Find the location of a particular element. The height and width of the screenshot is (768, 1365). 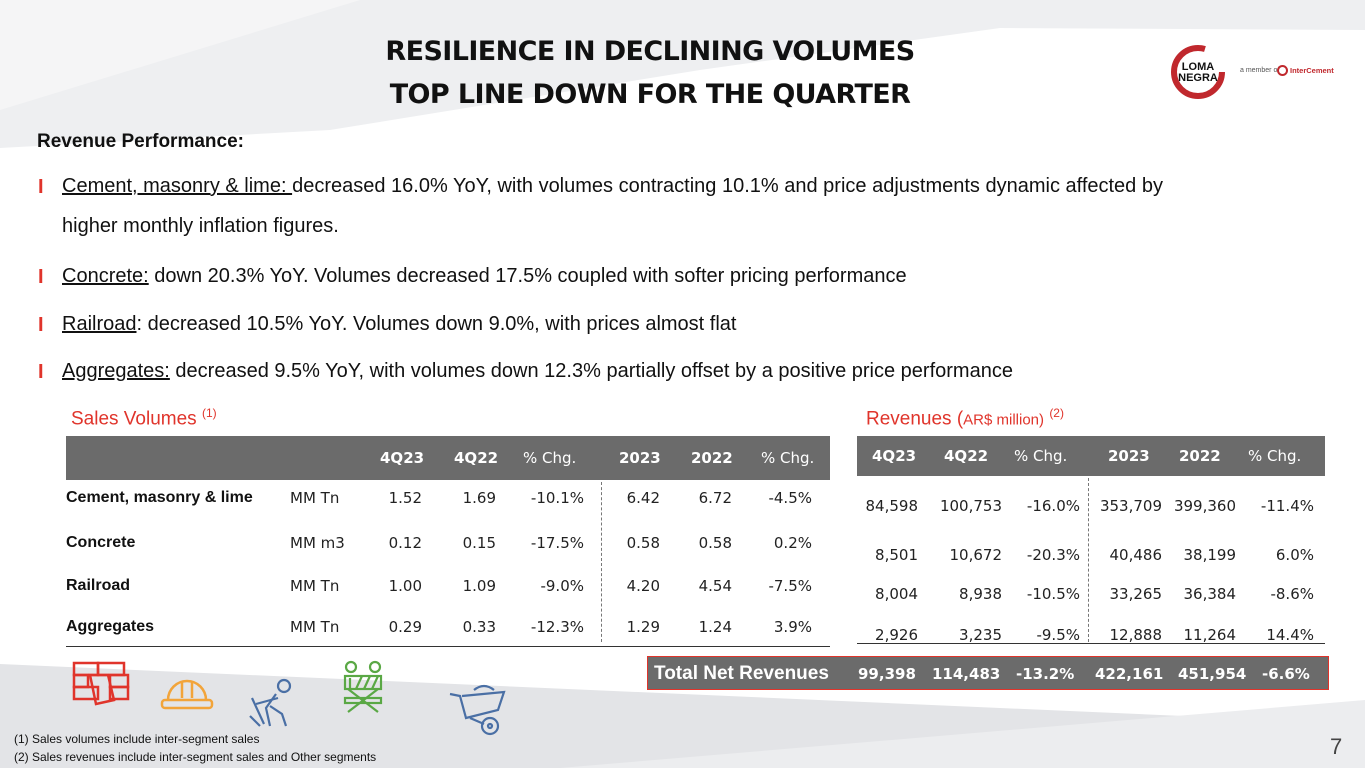

intercement-logo: InterCement is located at coordinates (1306, 71).